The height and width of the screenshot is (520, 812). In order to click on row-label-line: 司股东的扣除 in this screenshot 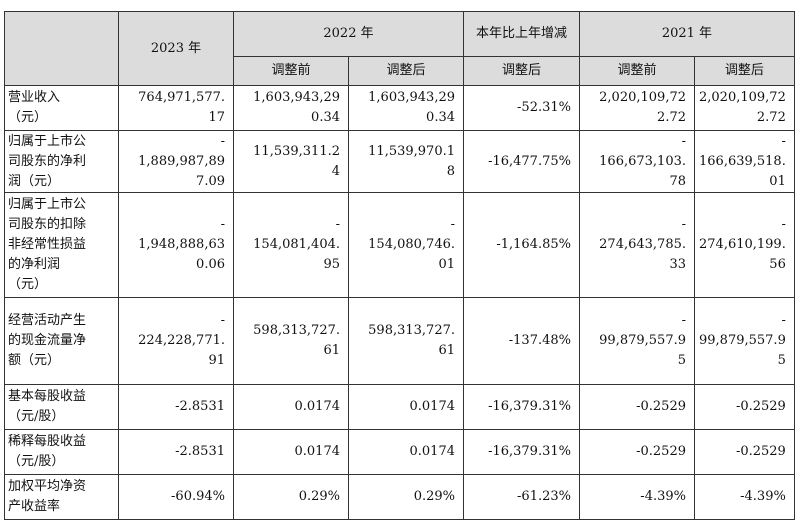, I will do `click(47, 224)`.